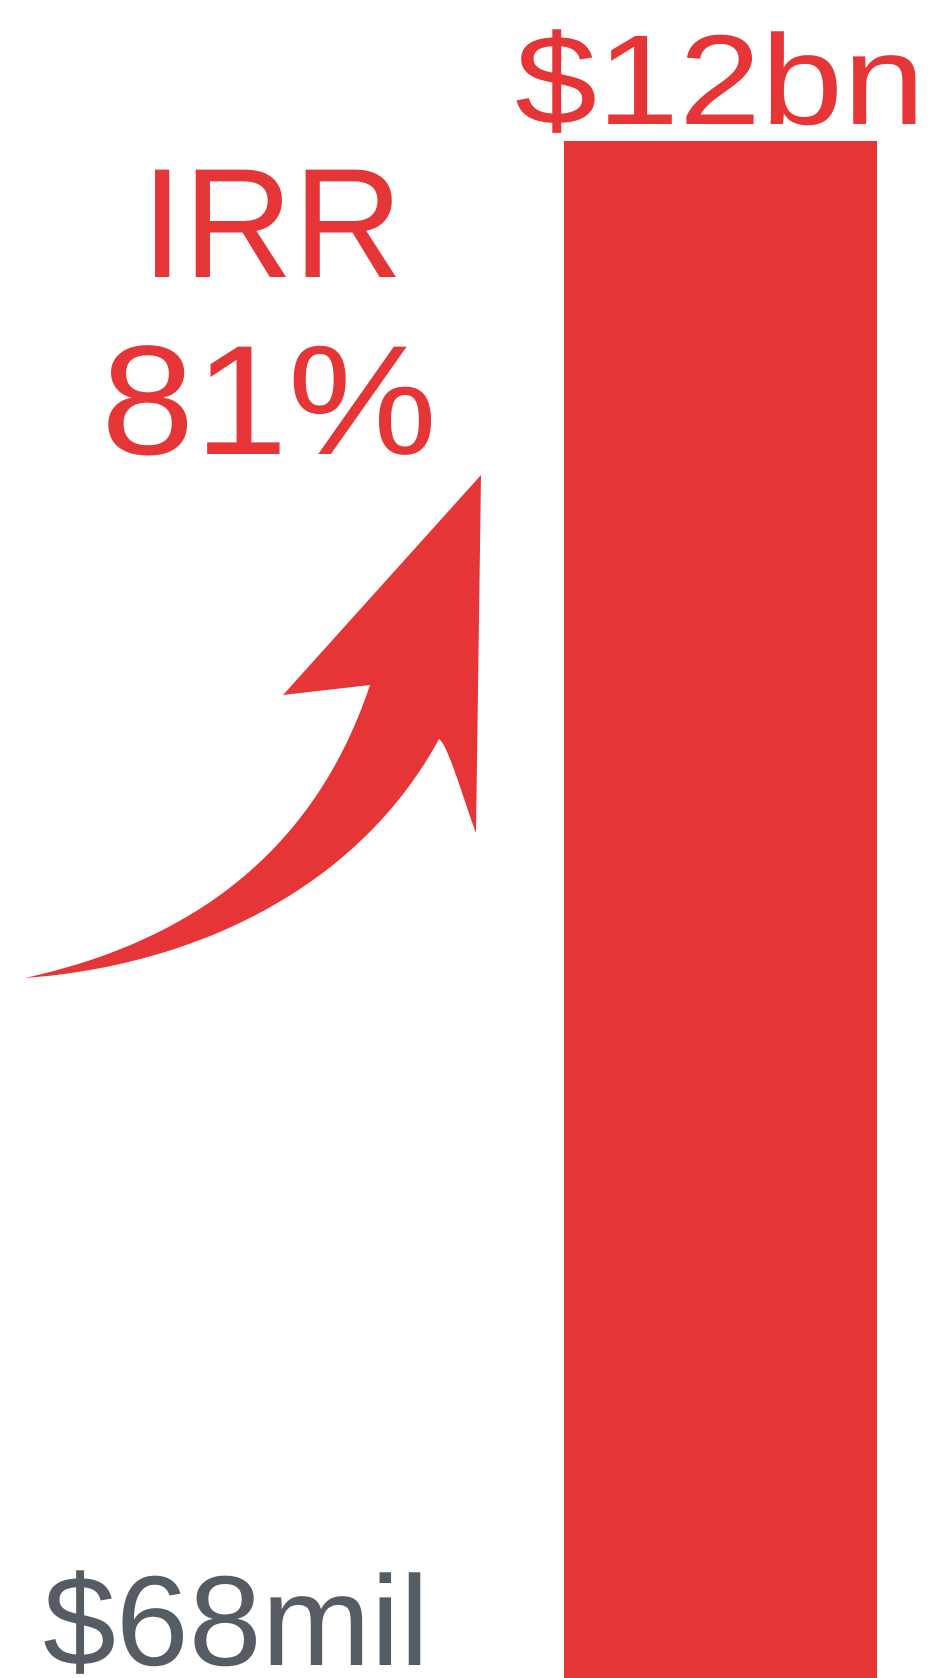 This screenshot has width=933, height=1678. I want to click on curved-up-arrow-icon, so click(253, 726).